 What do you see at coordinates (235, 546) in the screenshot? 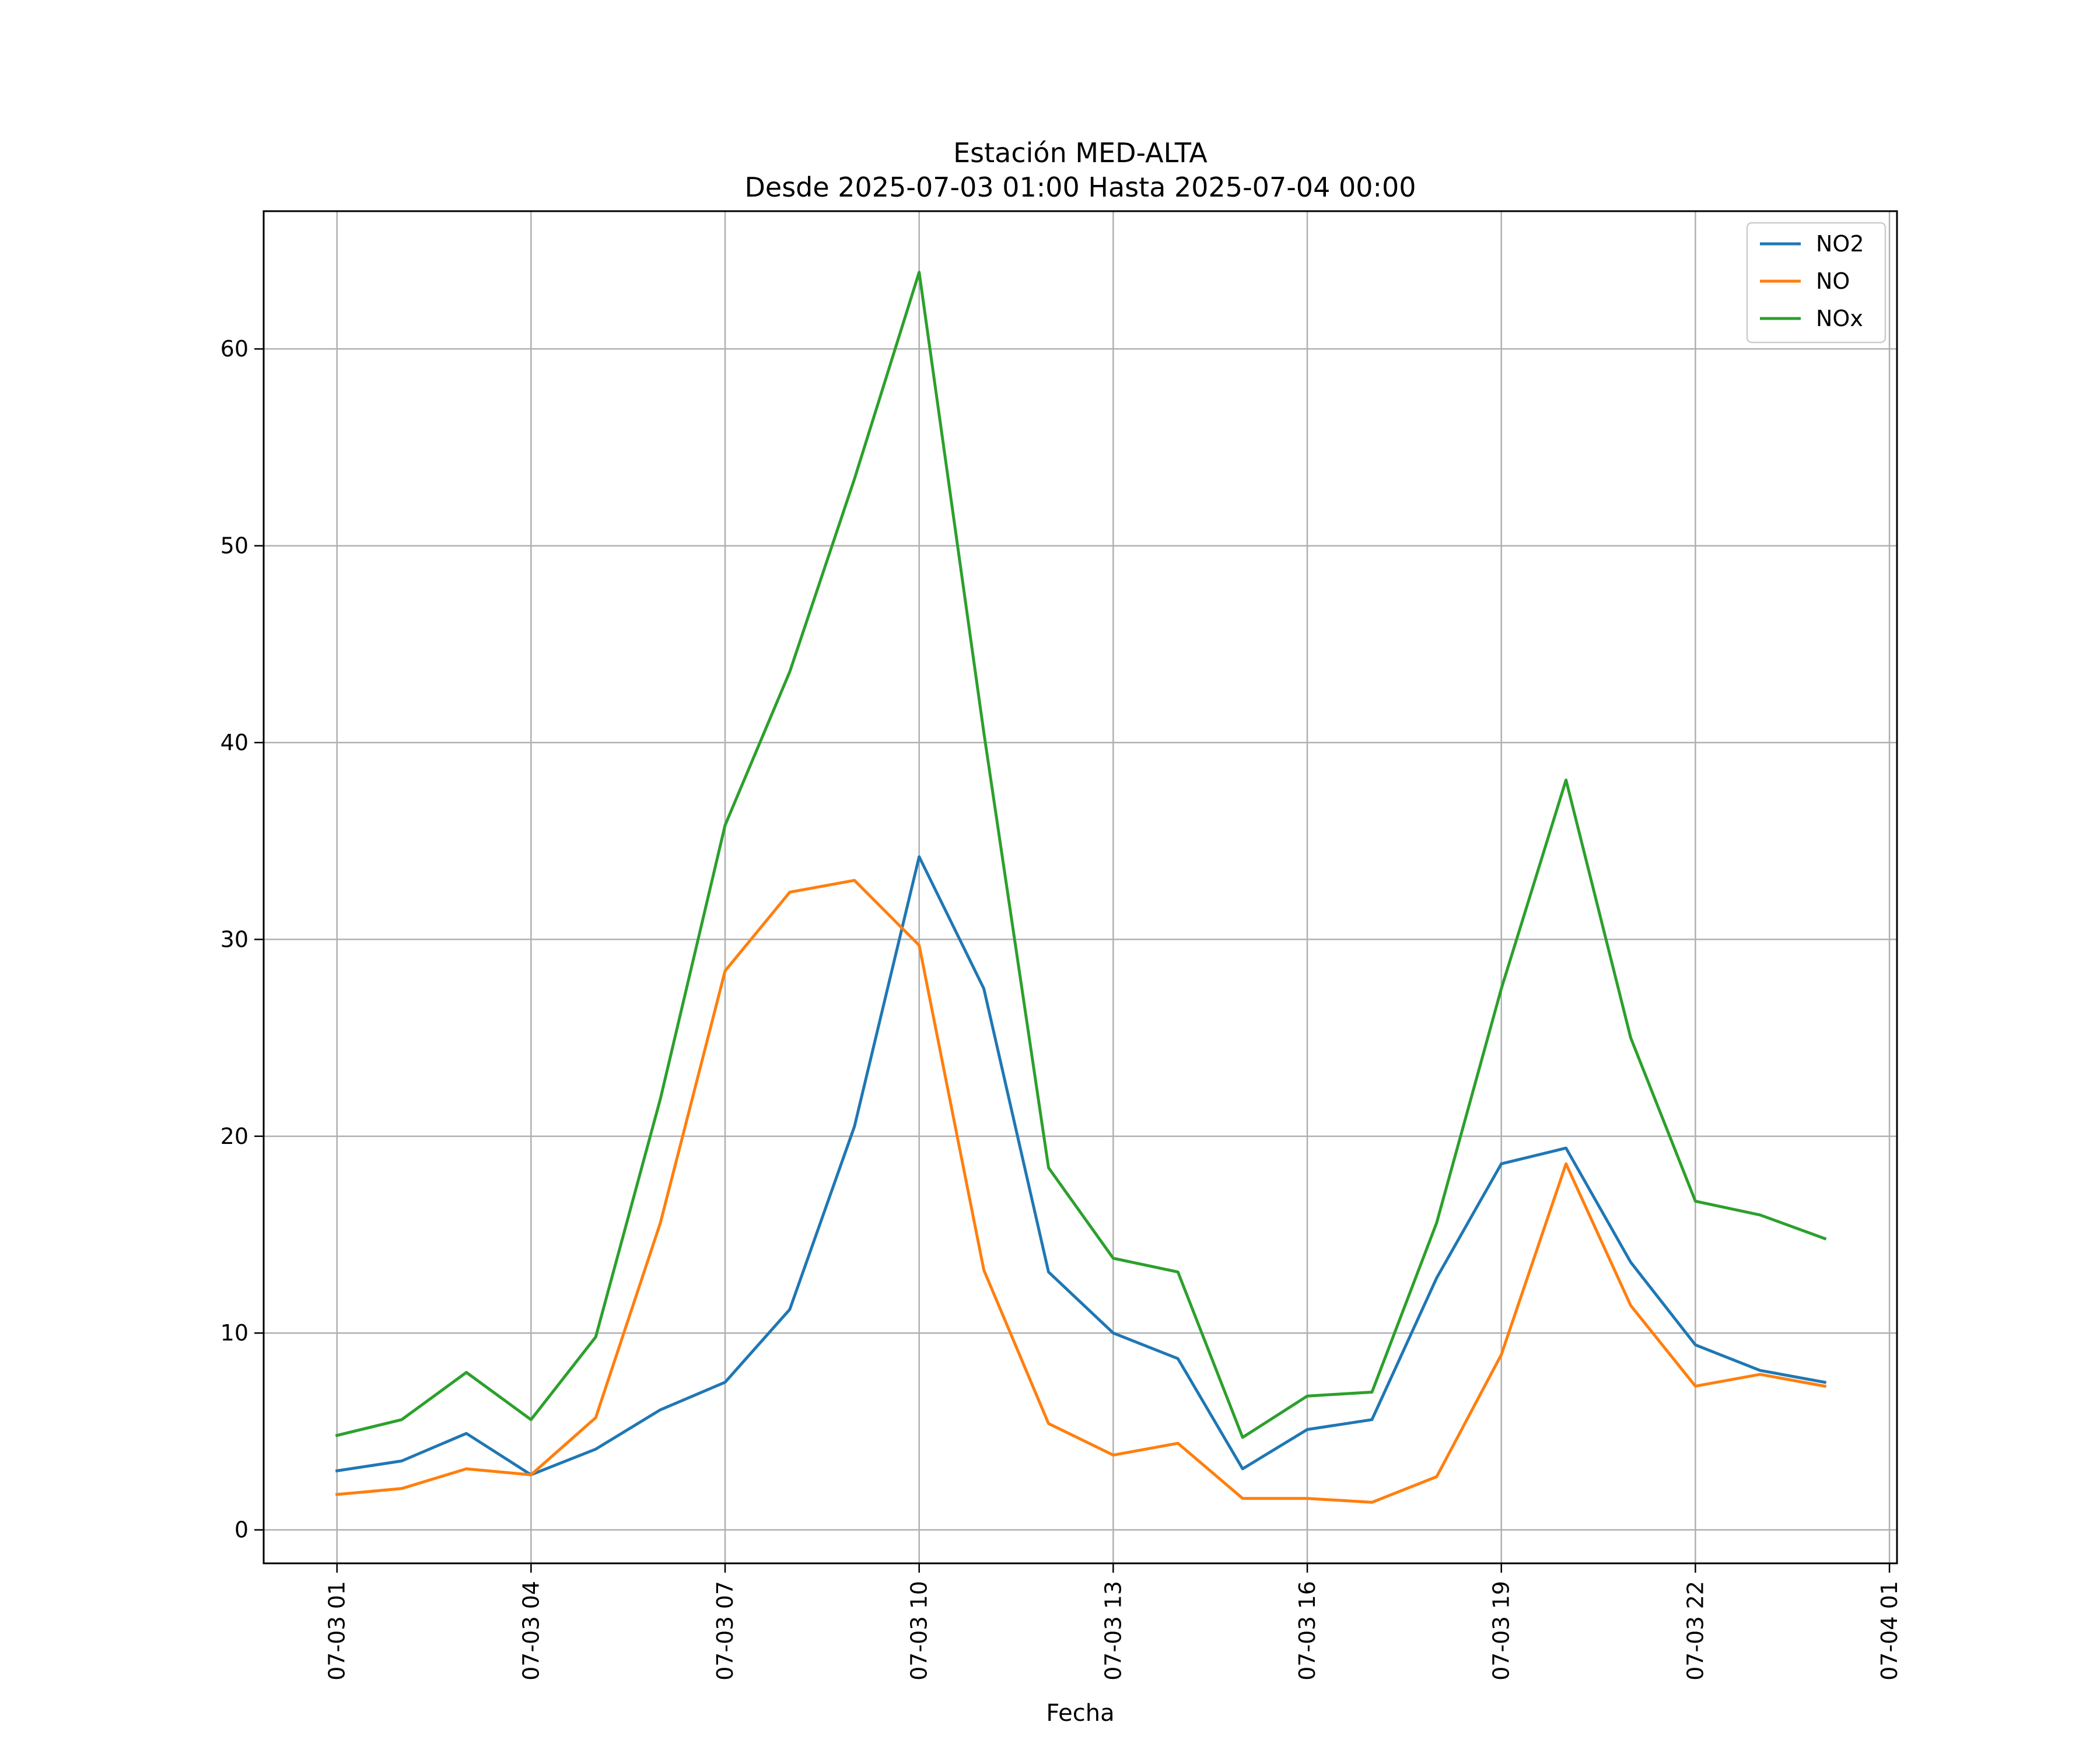
I see `y-tick-label: 50` at bounding box center [235, 546].